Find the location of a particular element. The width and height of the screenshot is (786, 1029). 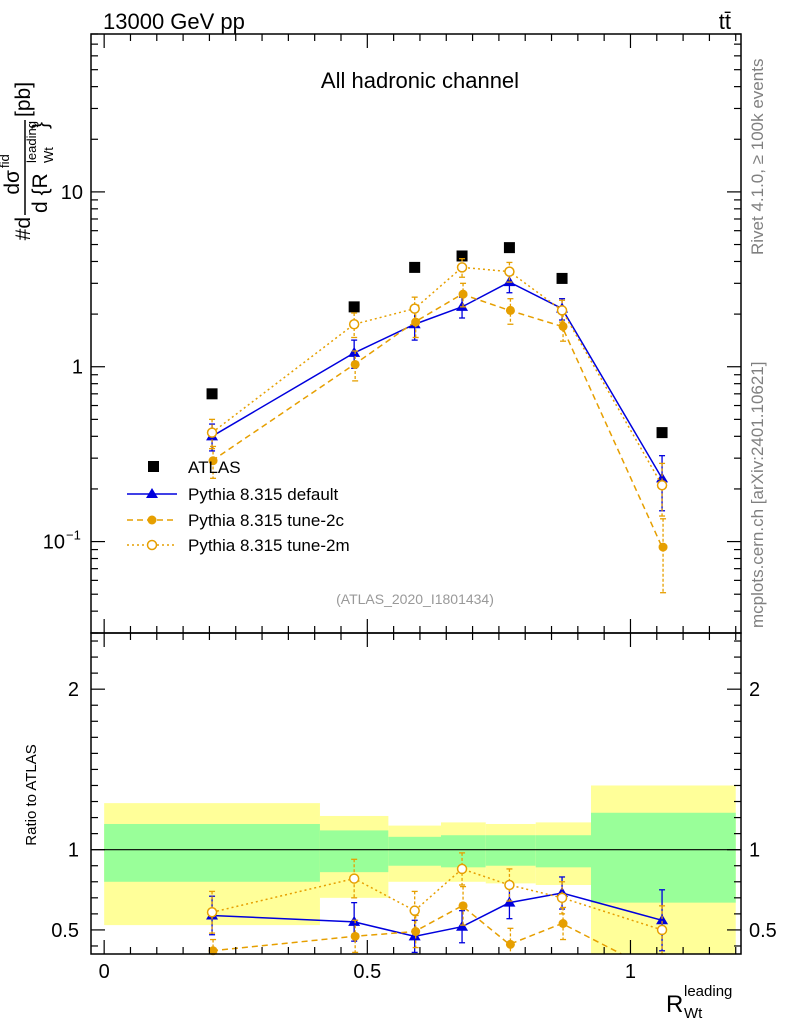

legend-label-default: Pythia 8.315 default is located at coordinates (263, 494).